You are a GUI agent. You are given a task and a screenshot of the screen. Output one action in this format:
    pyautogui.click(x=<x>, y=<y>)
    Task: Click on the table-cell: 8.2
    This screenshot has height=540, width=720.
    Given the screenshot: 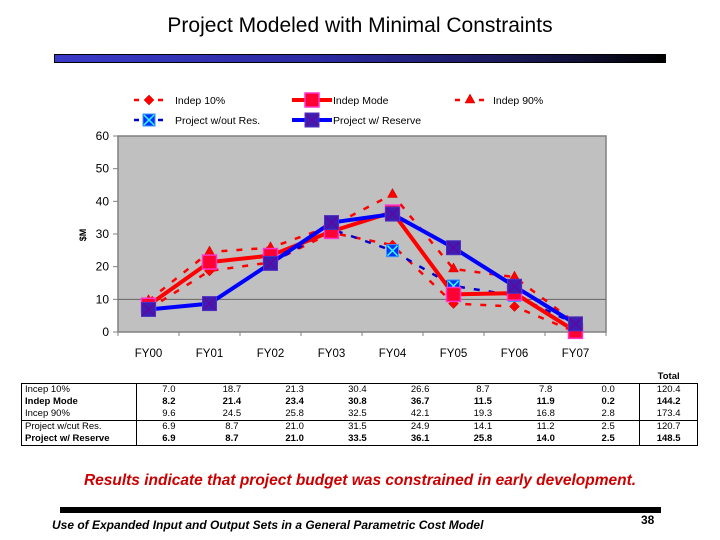 What is the action you would take?
    pyautogui.click(x=169, y=401)
    